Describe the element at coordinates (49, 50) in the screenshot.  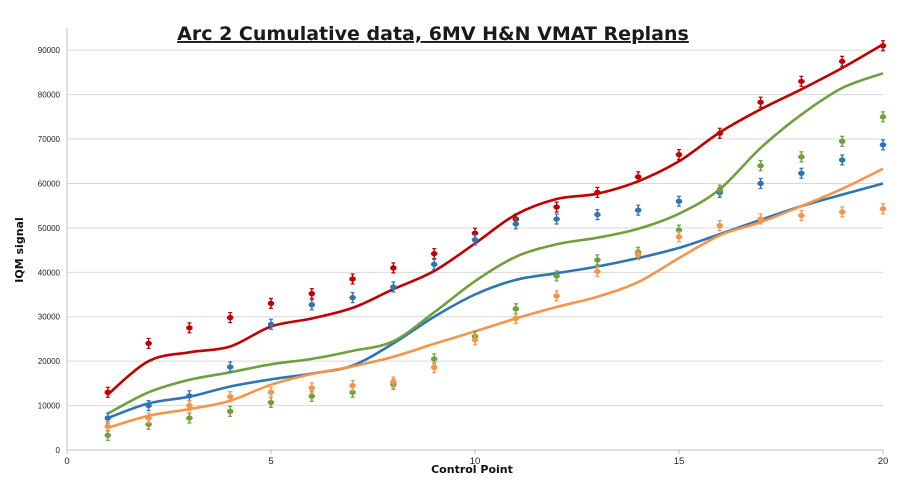
I see `y-tick-label: 90000` at that location.